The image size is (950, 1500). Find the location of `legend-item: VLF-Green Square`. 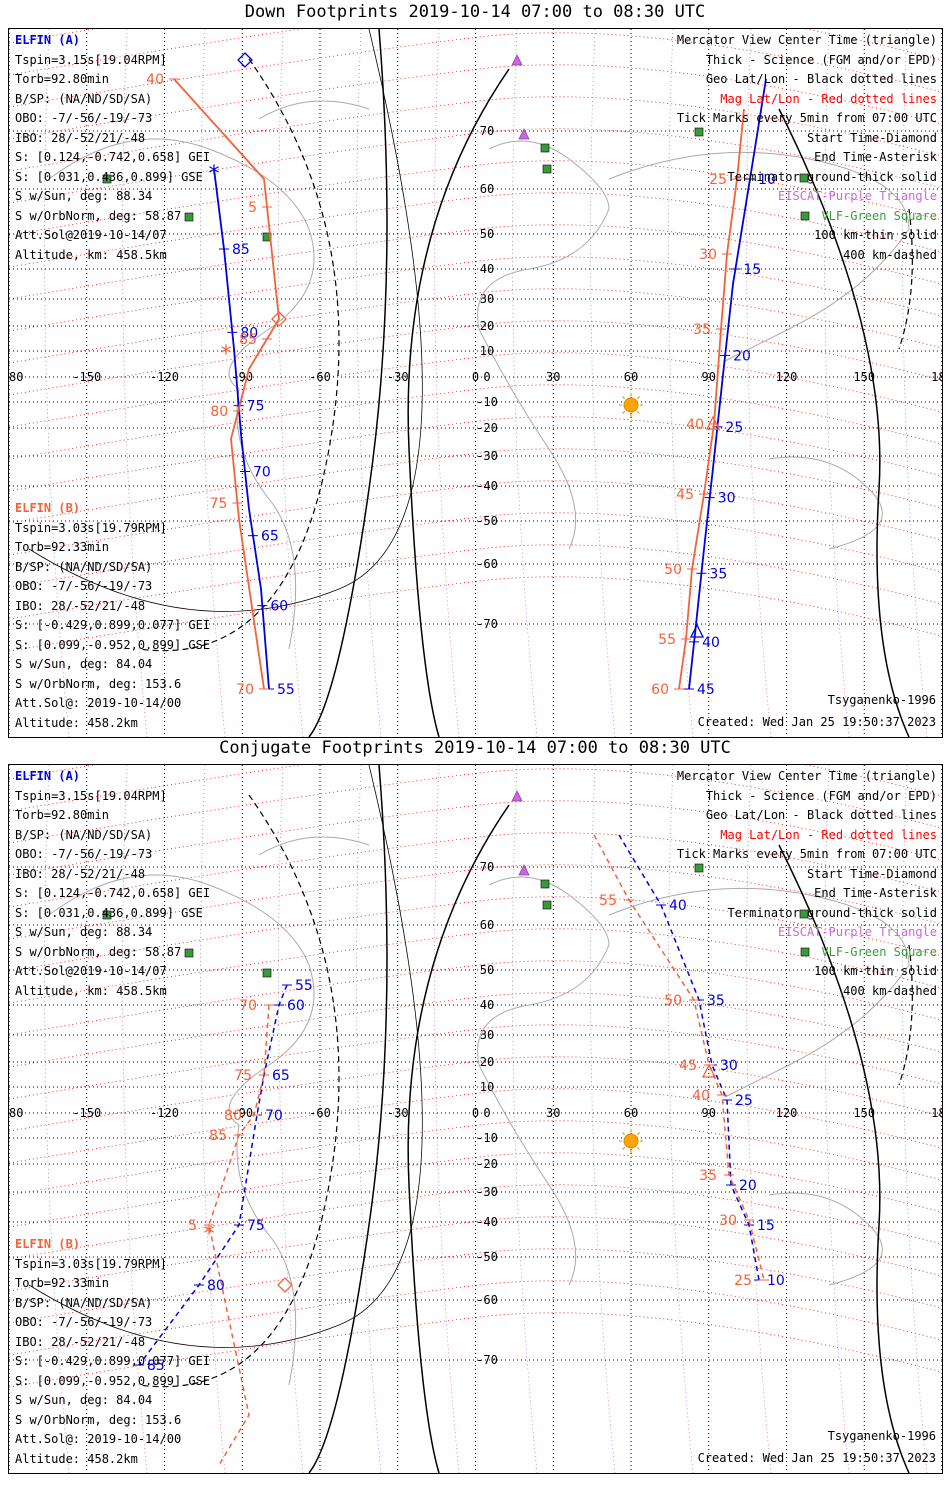

legend-item: VLF-Green Square is located at coordinates (879, 215).